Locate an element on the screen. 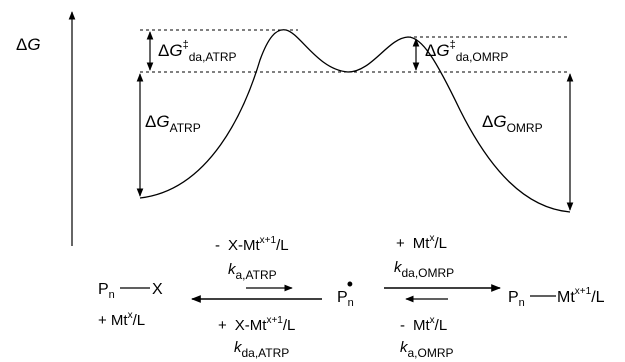 This screenshot has width=625, height=362. atrp-bottom-reagent: + X-Mtx+1/L is located at coordinates (256, 324).